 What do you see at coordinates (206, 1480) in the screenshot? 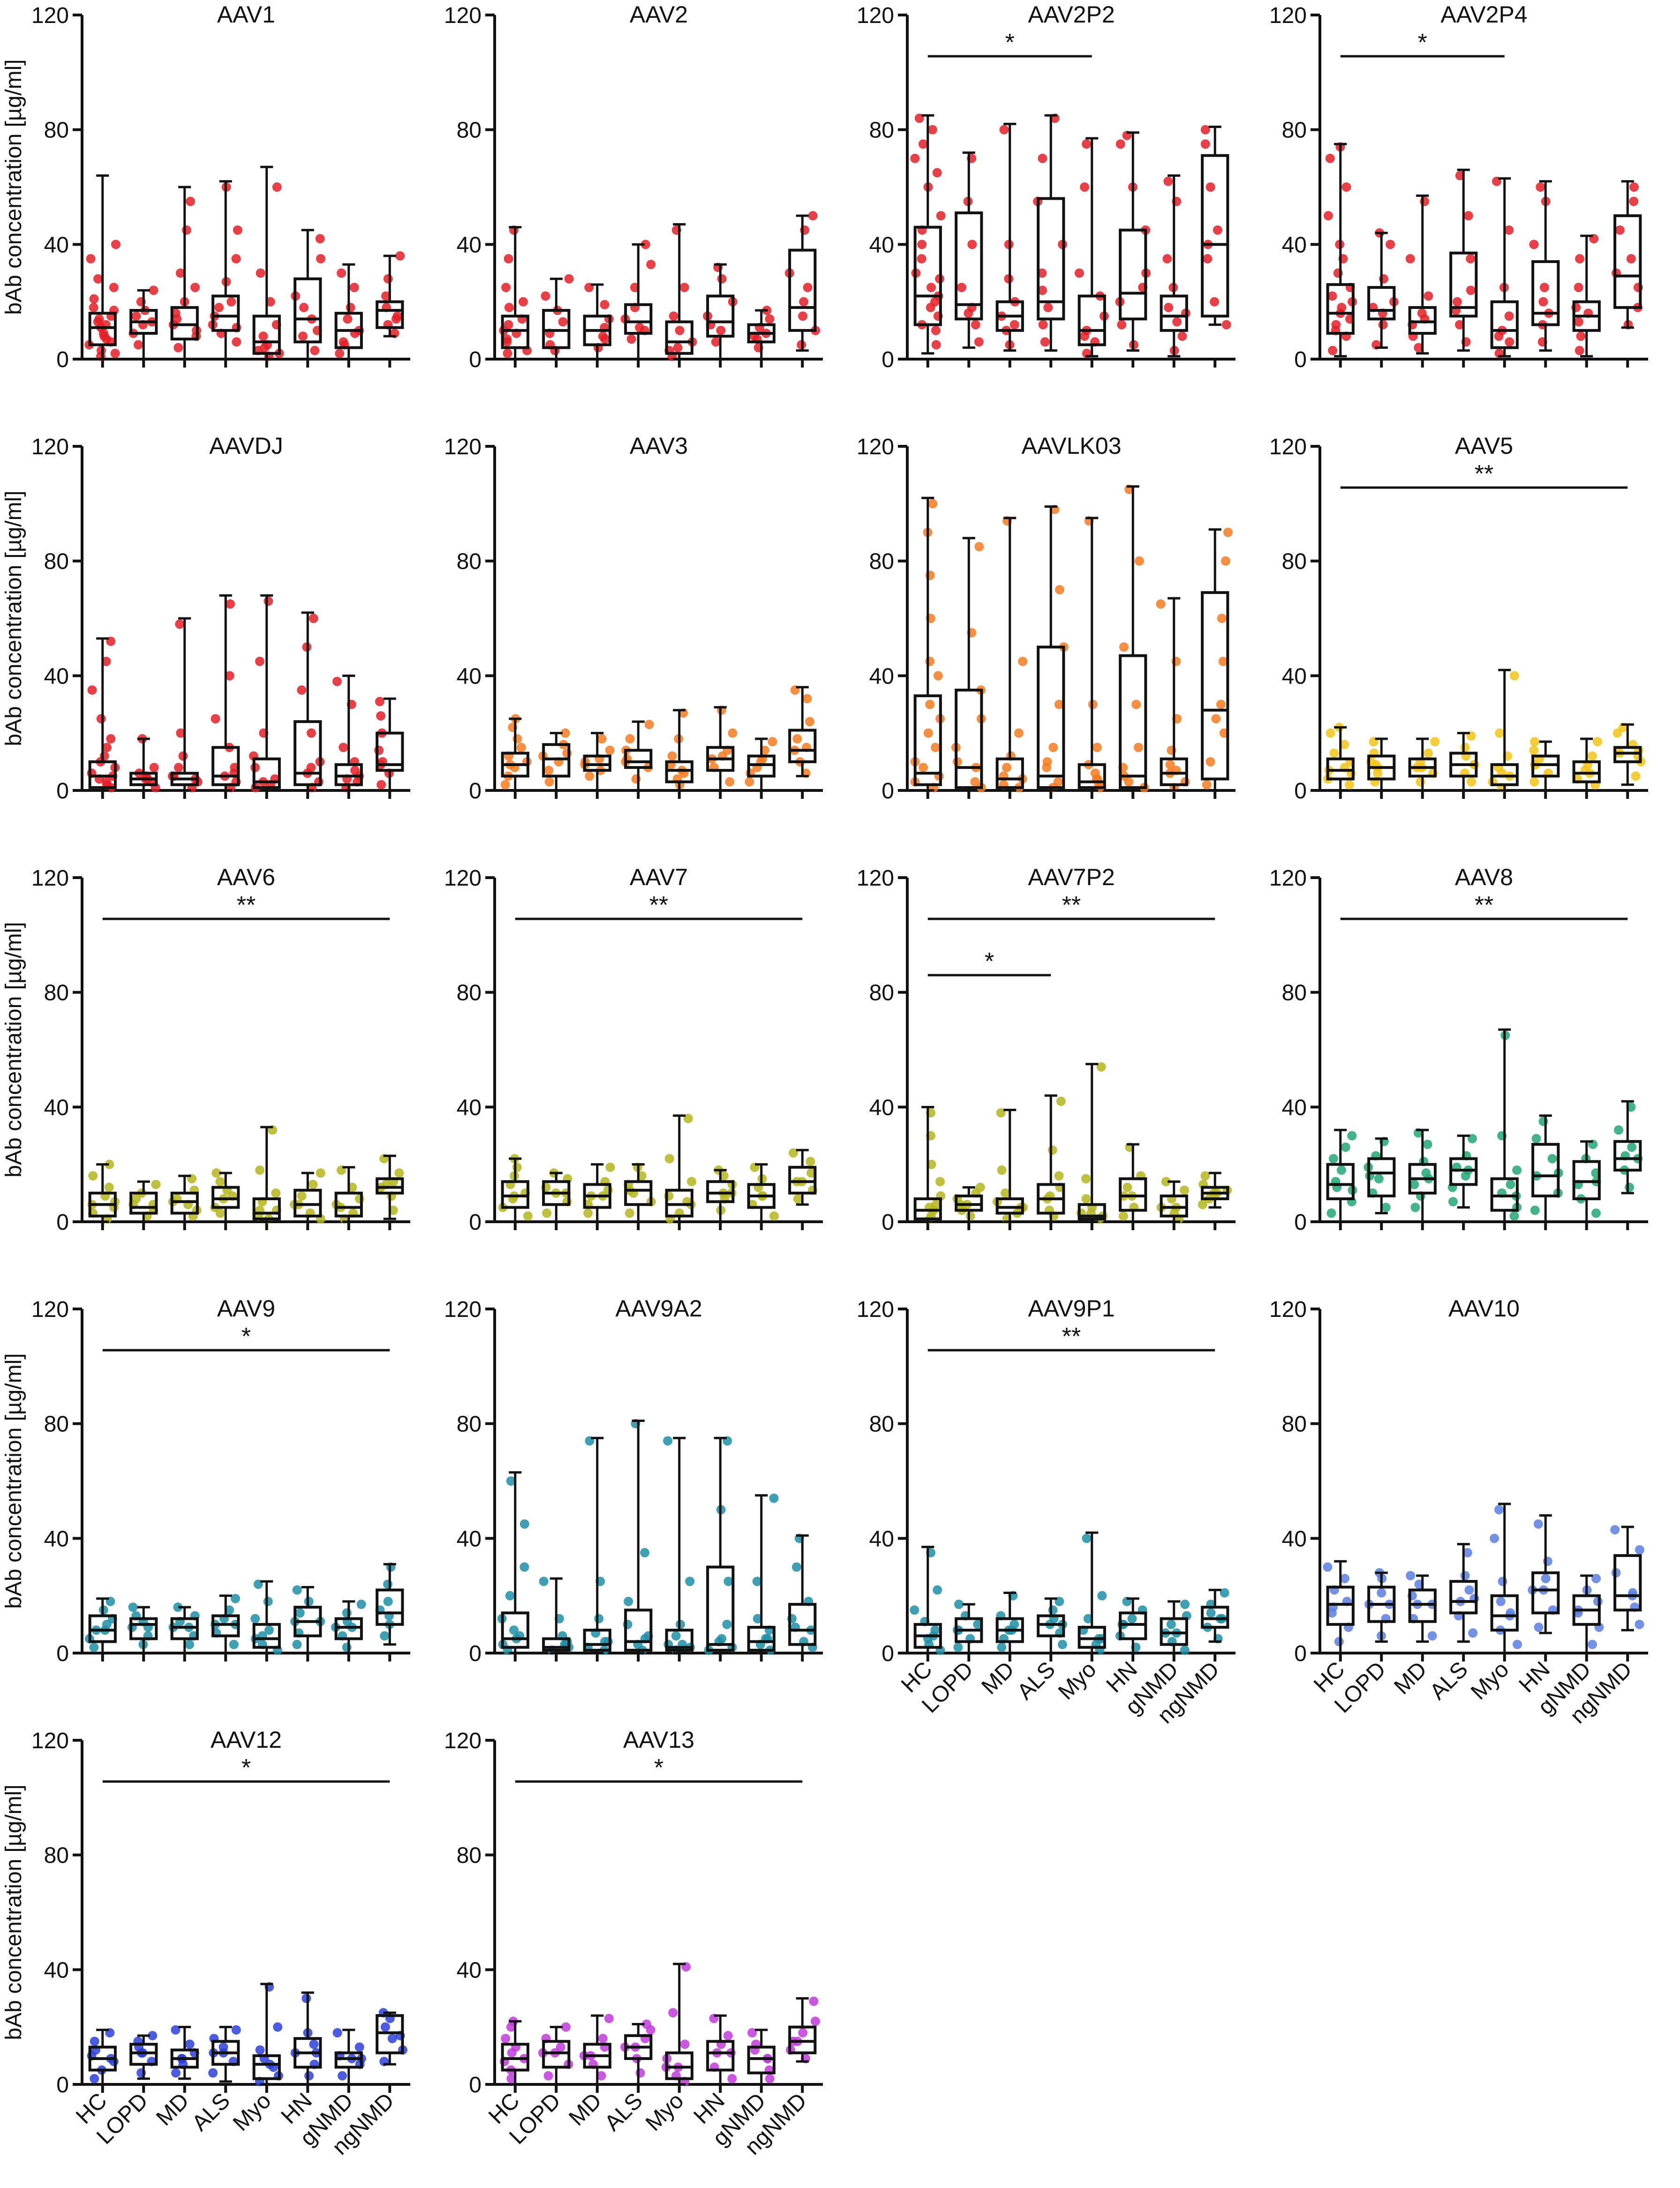
I see `panel-aav9: AAV9 0 40 80 120 bAb concentration [µg/ml] *` at bounding box center [206, 1480].